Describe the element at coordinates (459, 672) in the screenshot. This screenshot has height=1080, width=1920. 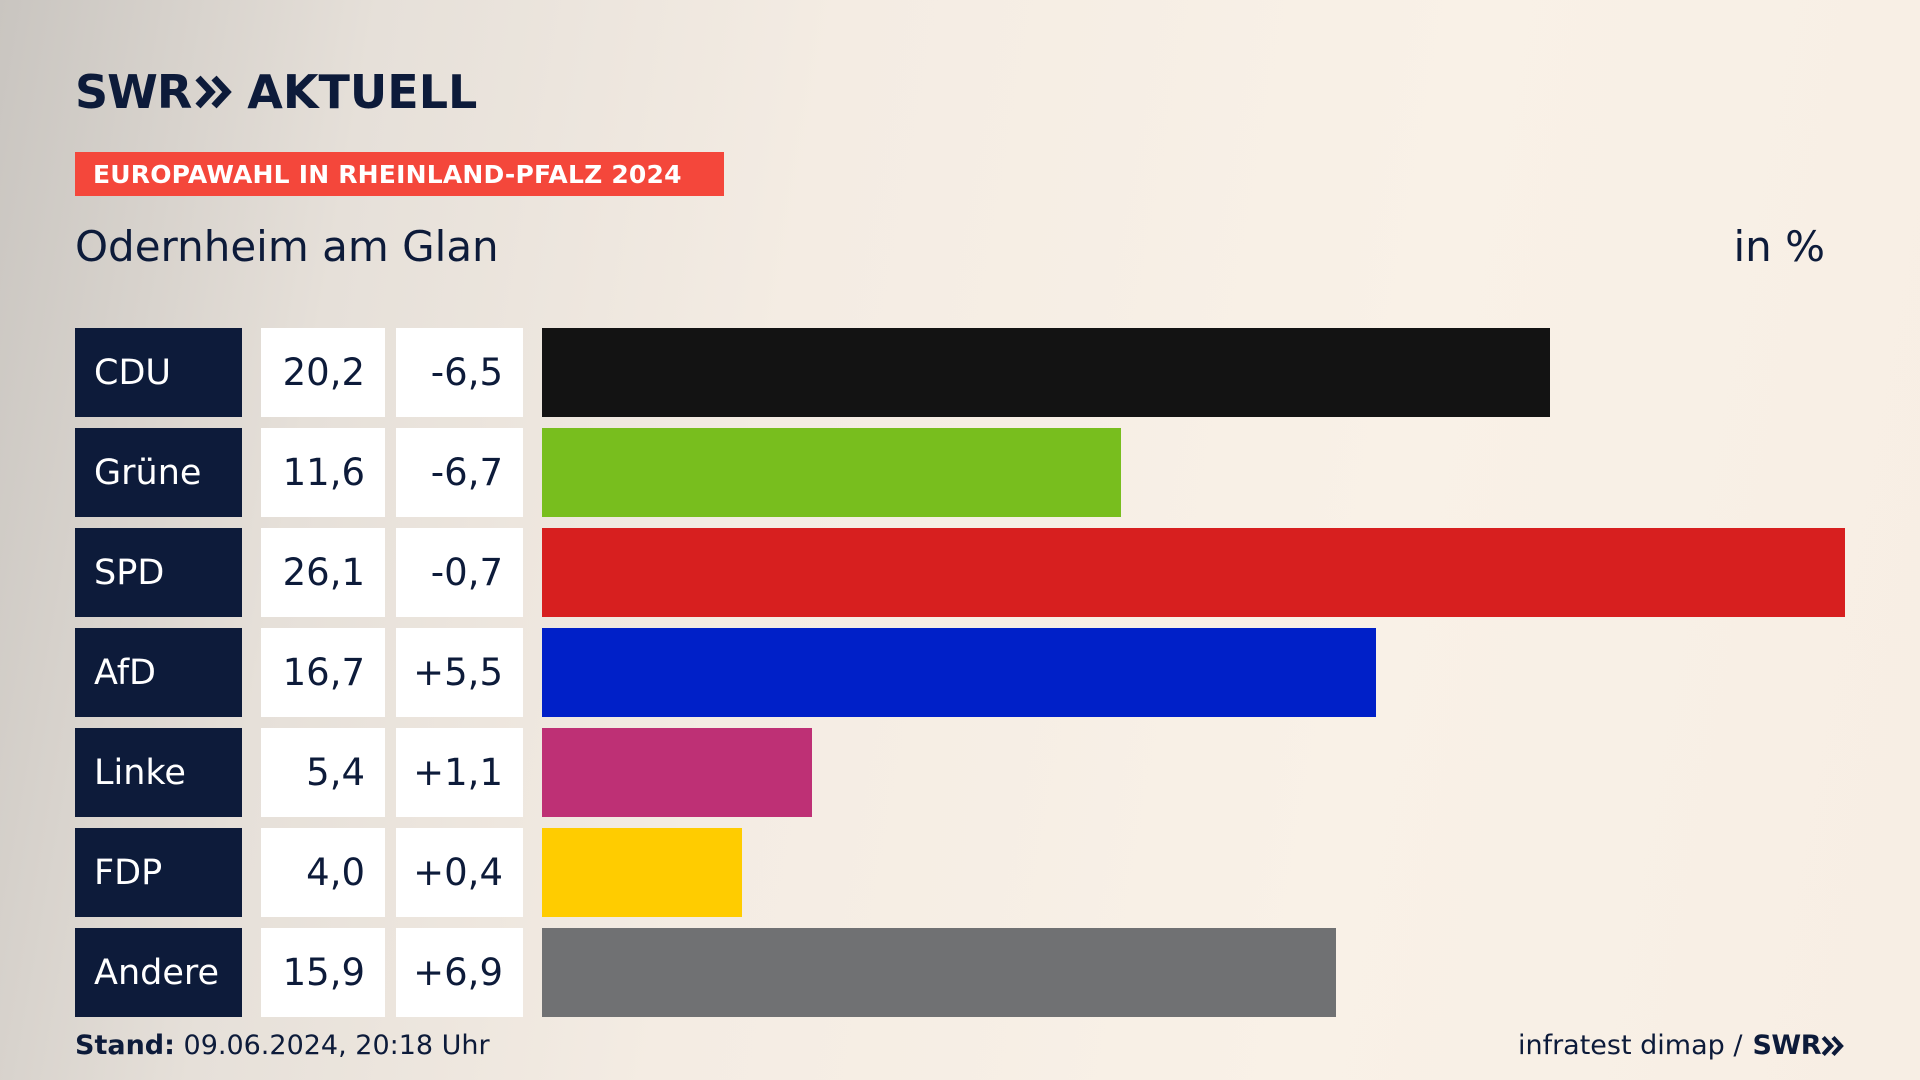
I see `vote-change-value: +5,5` at that location.